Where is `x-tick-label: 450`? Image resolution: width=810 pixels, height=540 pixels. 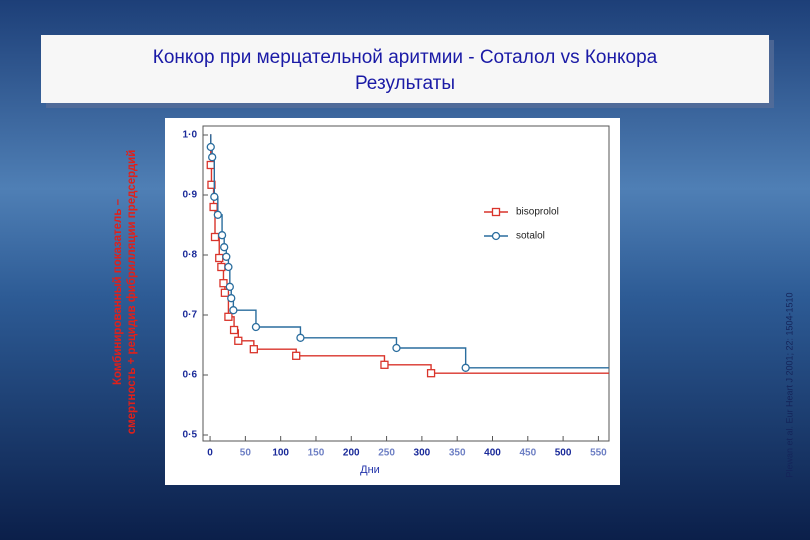 x-tick-label: 450 is located at coordinates (527, 453).